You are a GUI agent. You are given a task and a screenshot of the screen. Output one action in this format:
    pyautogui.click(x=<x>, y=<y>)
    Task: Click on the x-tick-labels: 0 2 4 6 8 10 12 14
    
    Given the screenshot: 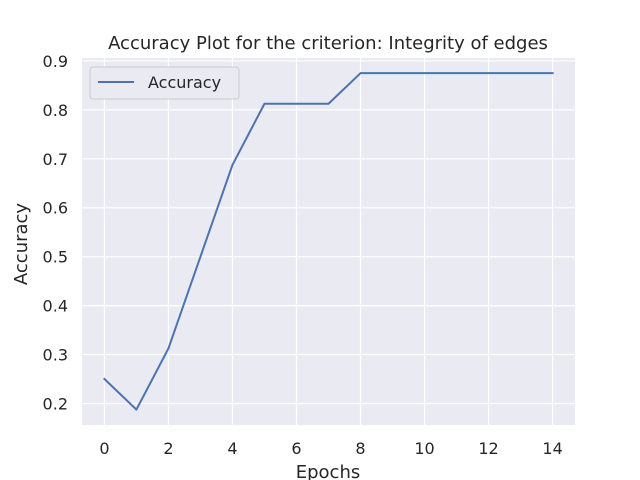 What is the action you would take?
    pyautogui.click(x=330, y=448)
    